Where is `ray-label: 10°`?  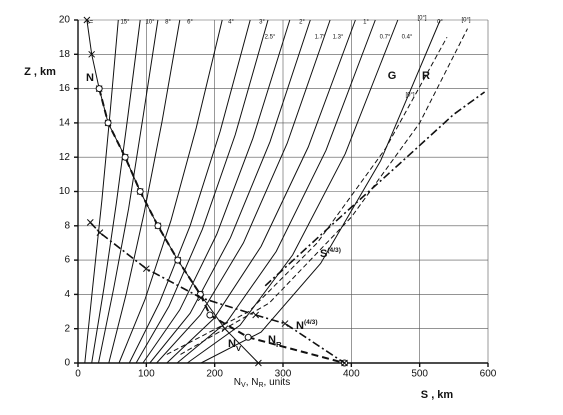
ray-label: 10° is located at coordinates (150, 23).